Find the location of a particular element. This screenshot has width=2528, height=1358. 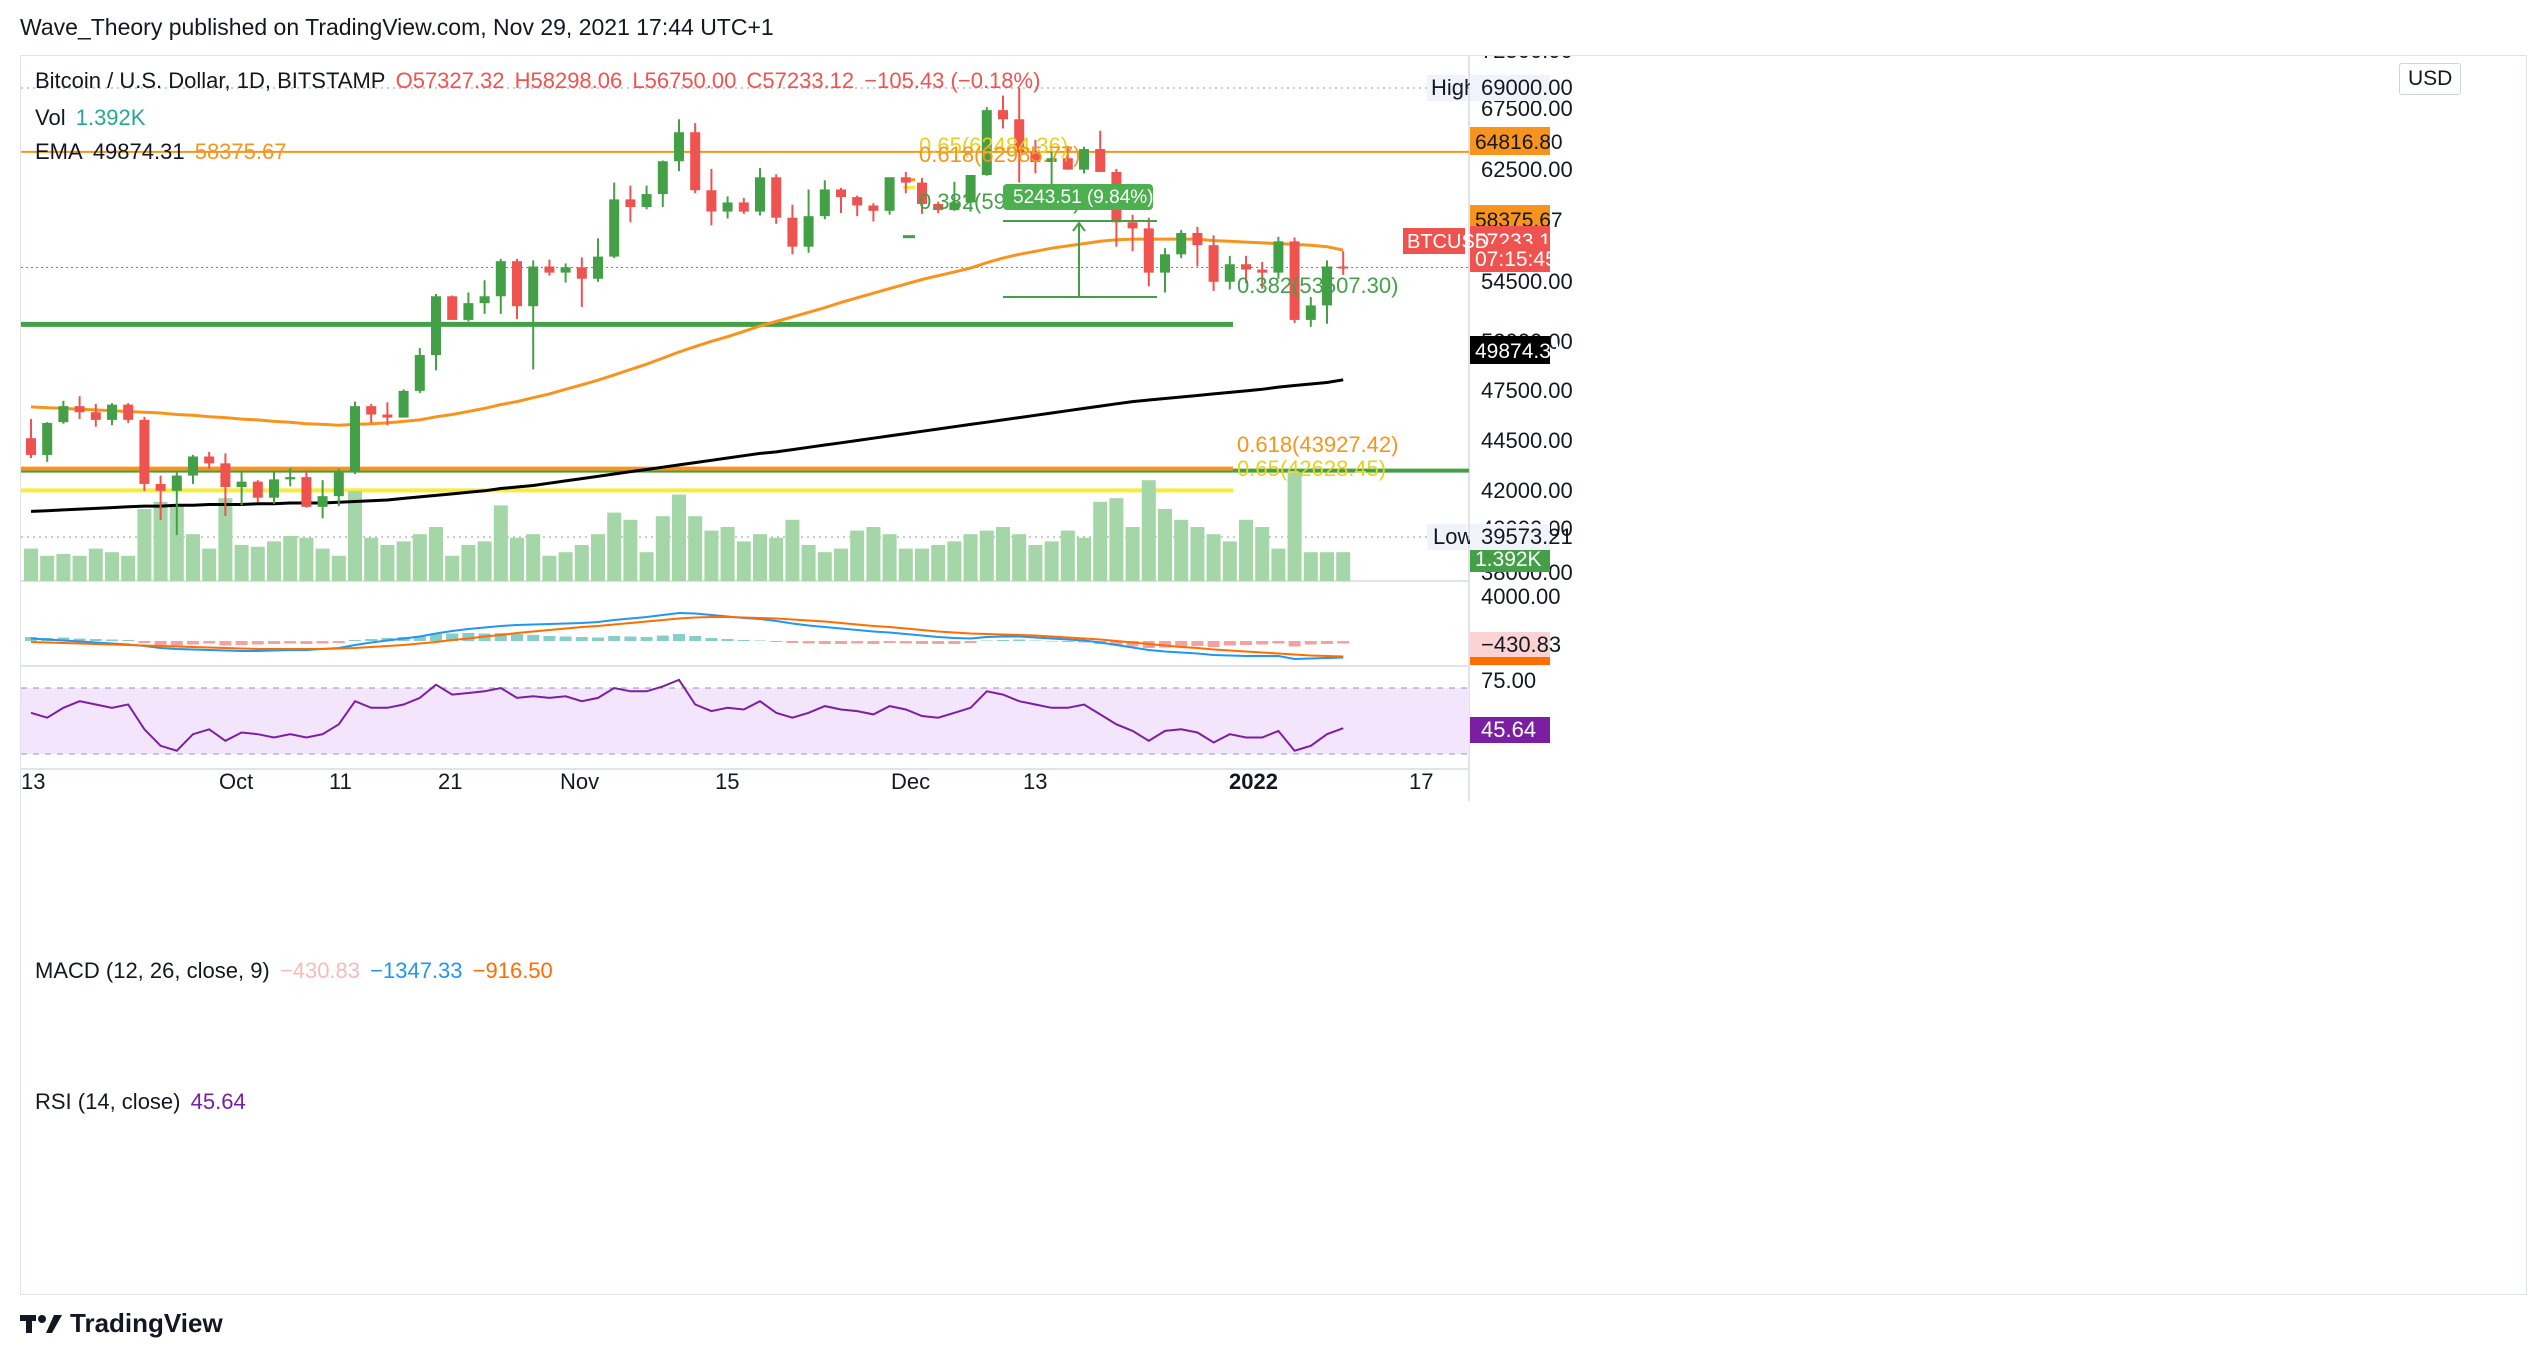

tradingview-logo: TradingView is located at coordinates (121, 1323).